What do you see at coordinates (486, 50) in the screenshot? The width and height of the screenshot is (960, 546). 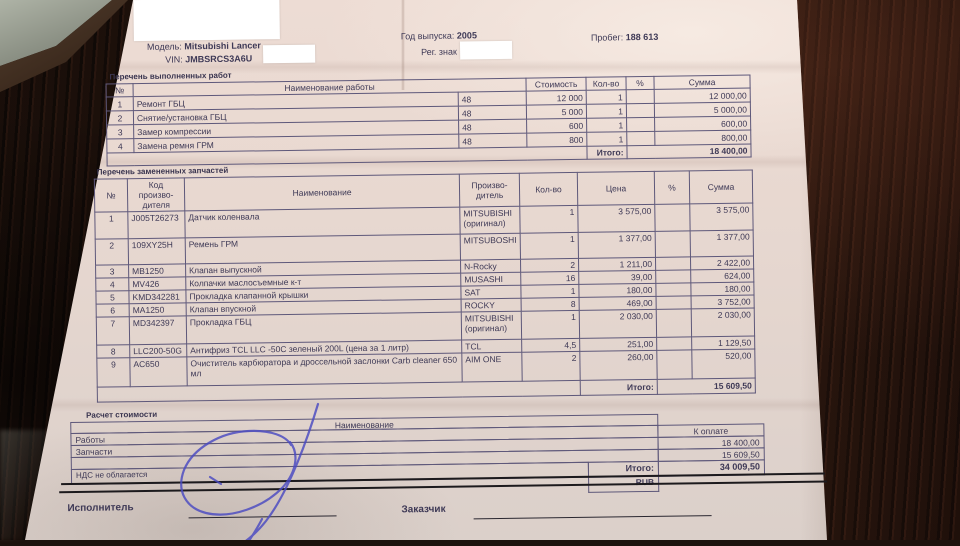 I see `redaction-box-reg` at bounding box center [486, 50].